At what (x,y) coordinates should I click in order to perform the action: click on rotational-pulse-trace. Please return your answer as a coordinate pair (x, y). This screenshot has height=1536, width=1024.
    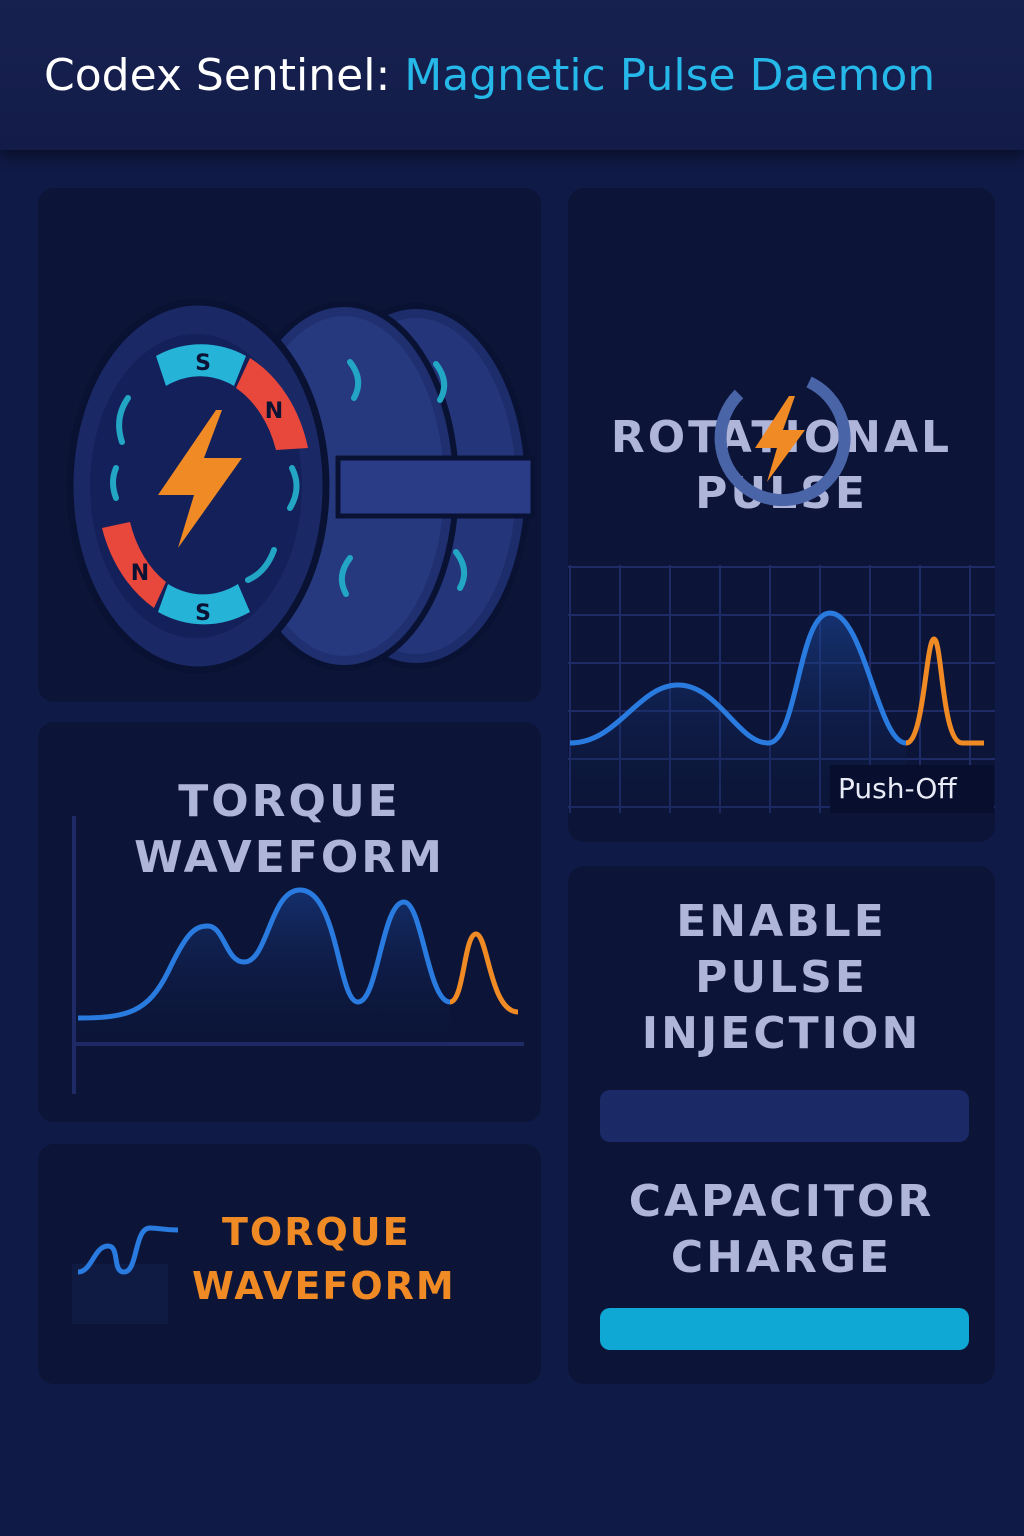
    Looking at the image, I should click on (738, 678).